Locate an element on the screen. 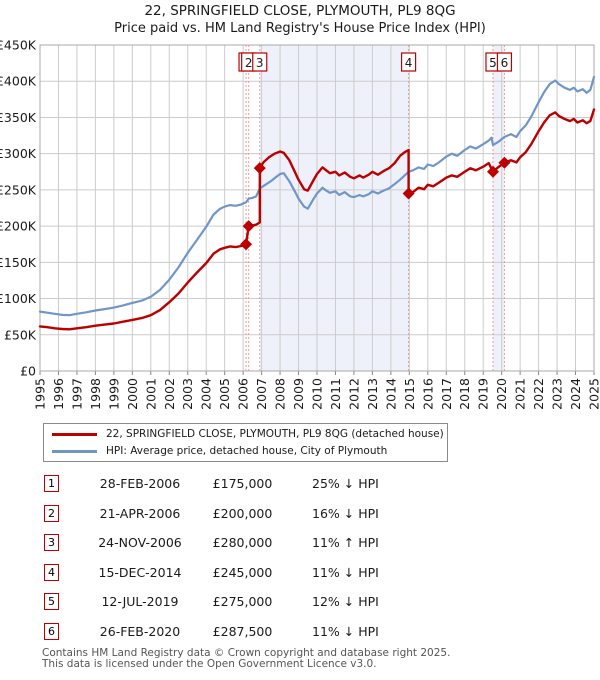 Image resolution: width=600 pixels, height=680 pixels. x-axis-label: 2015 is located at coordinates (409, 394).